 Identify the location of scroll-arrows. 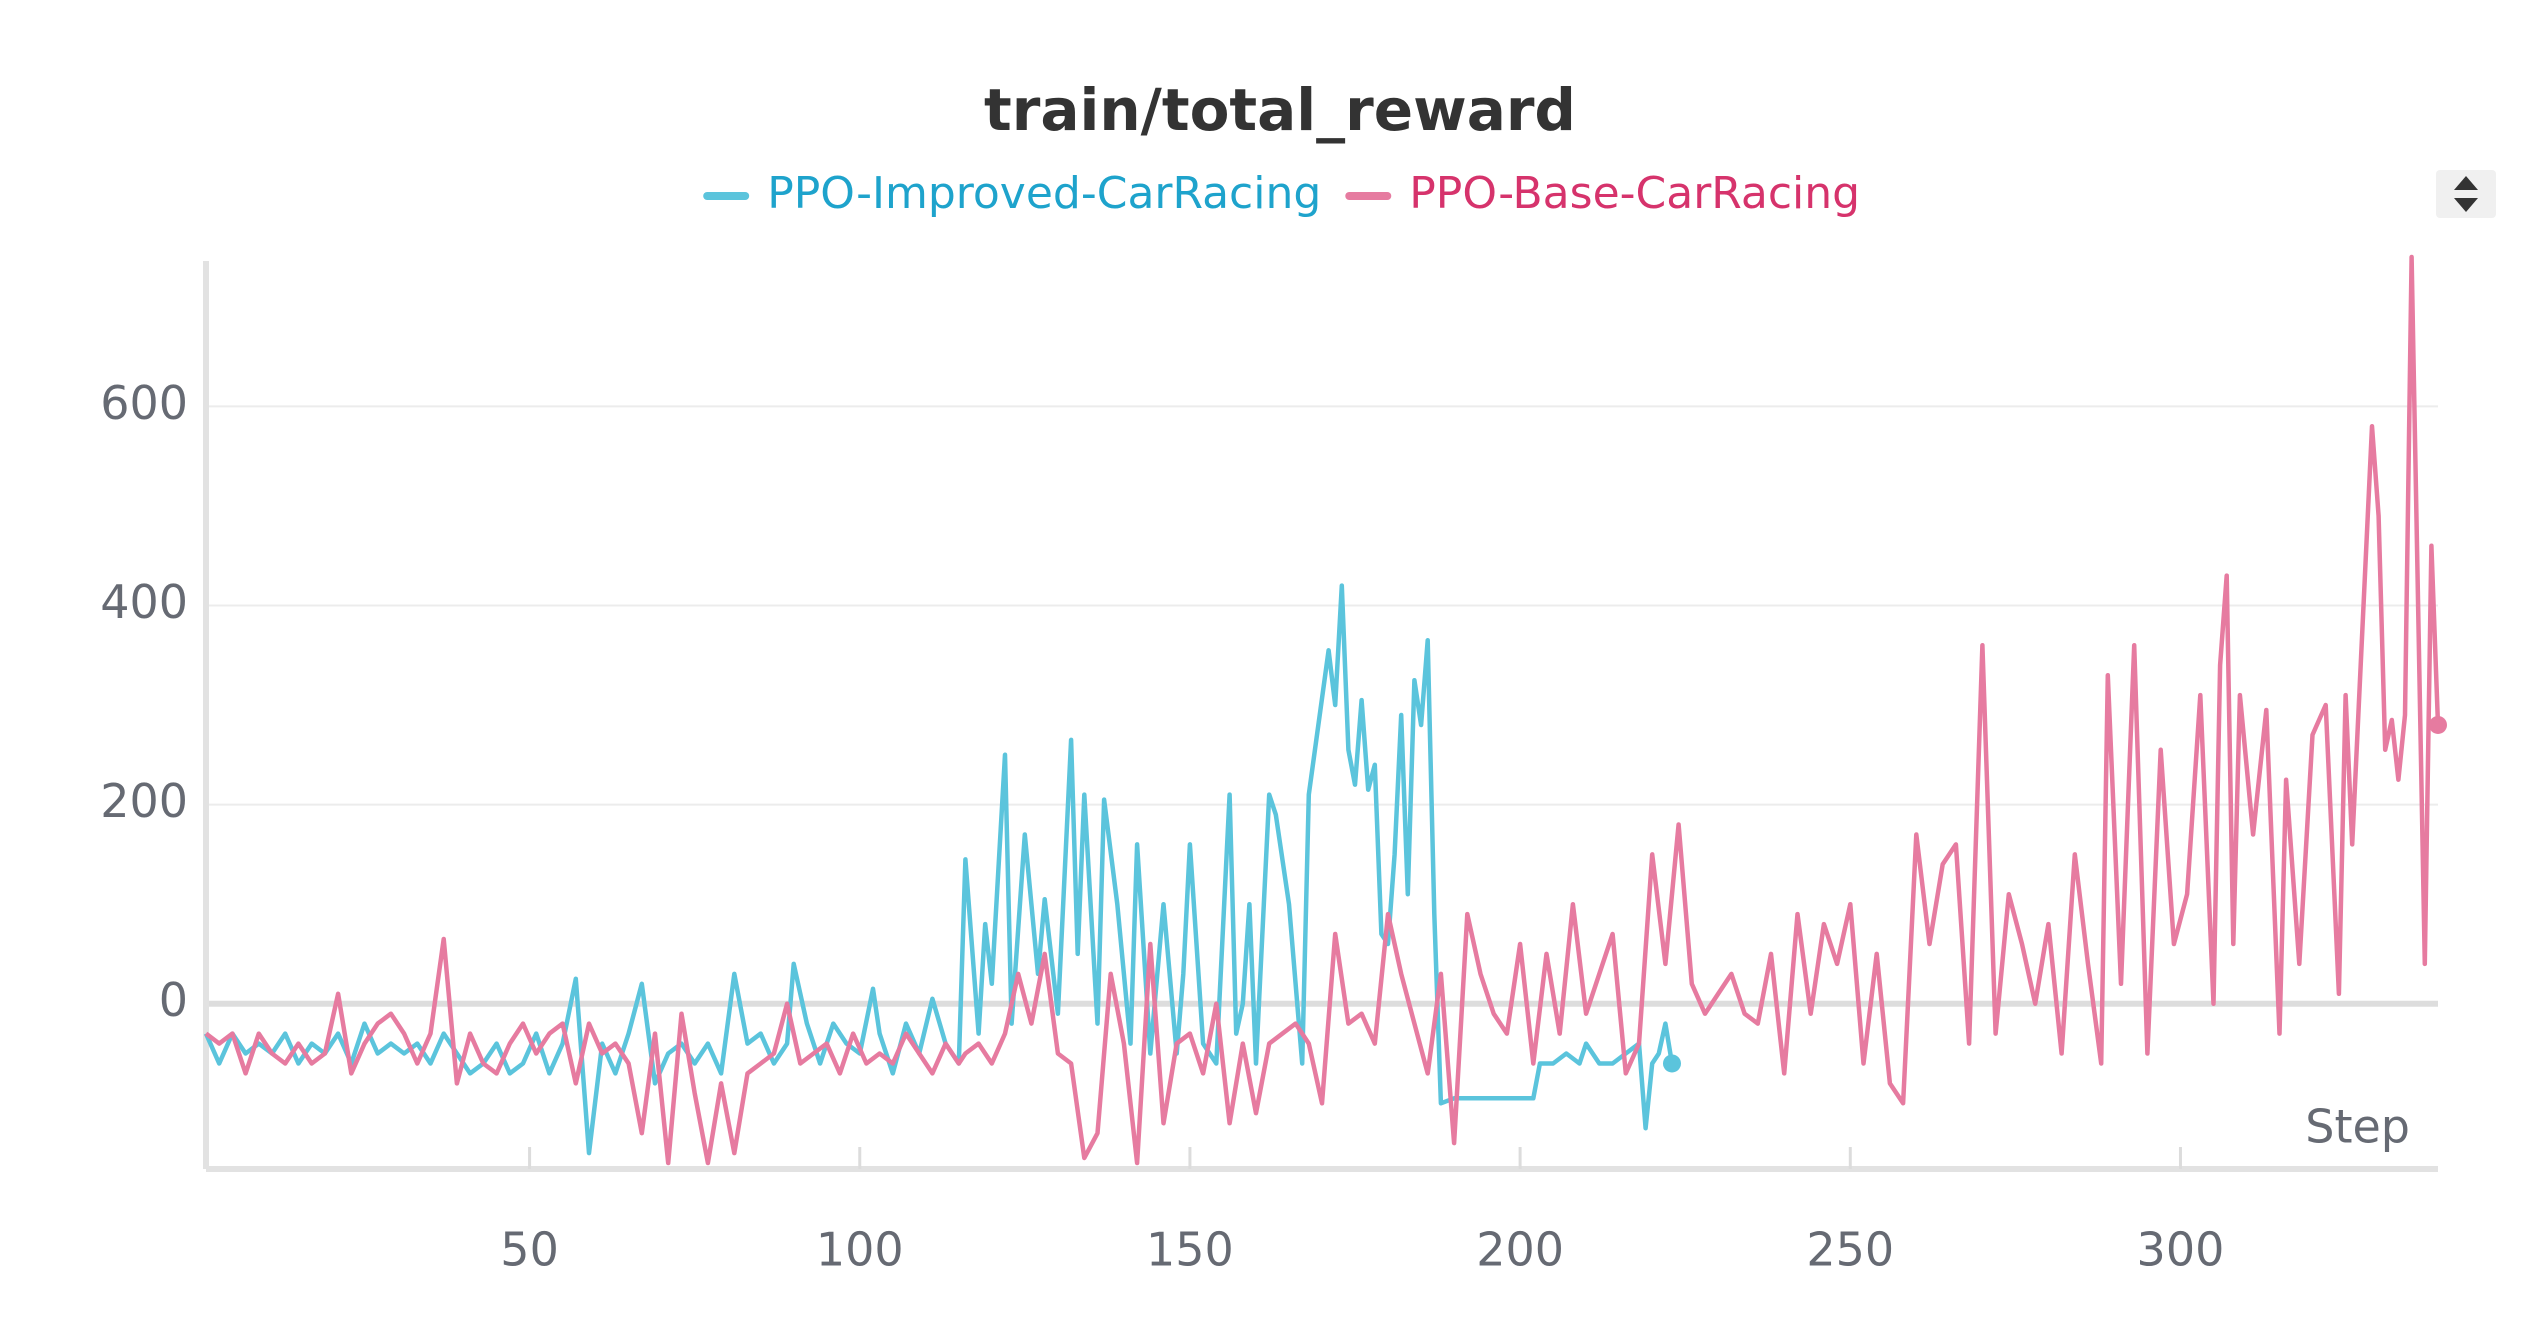
(2466, 194).